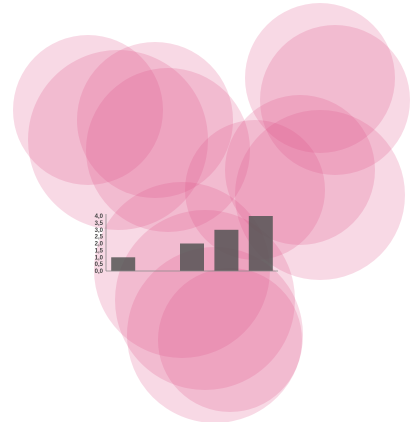 The height and width of the screenshot is (422, 411). I want to click on y-tick-labels: 0,00,51,01,52,02,53,03,54,0, so click(99, 244).